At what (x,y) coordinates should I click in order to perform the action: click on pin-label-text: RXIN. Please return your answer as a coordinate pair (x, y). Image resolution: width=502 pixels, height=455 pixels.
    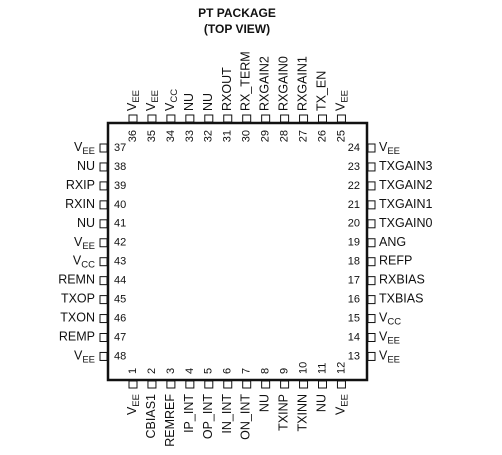
    Looking at the image, I should click on (80, 204).